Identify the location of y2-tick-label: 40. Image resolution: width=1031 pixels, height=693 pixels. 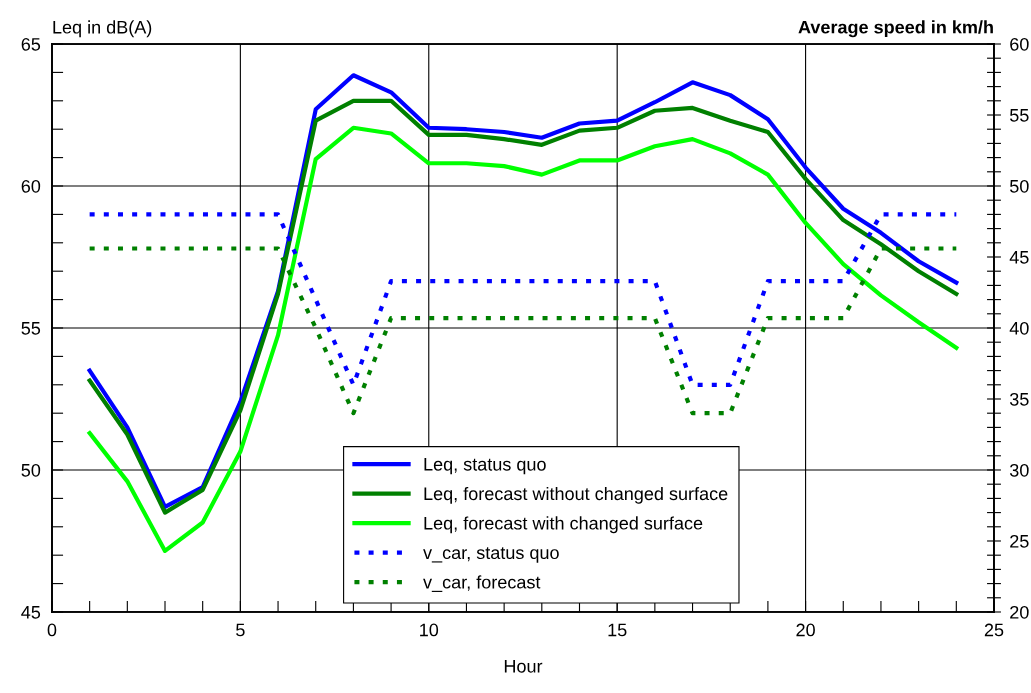
(1019, 328).